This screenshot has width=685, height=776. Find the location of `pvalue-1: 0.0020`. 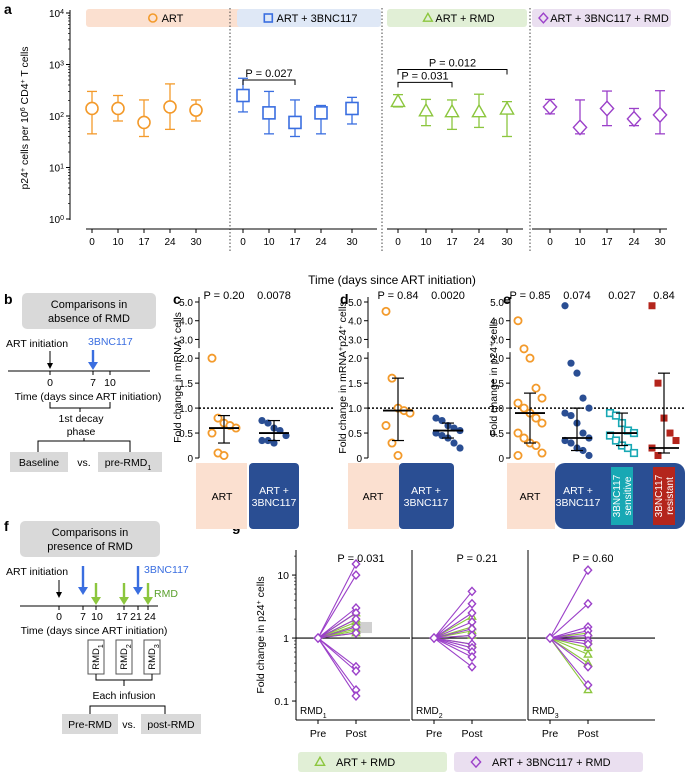

pvalue-1: 0.0020 is located at coordinates (448, 296).